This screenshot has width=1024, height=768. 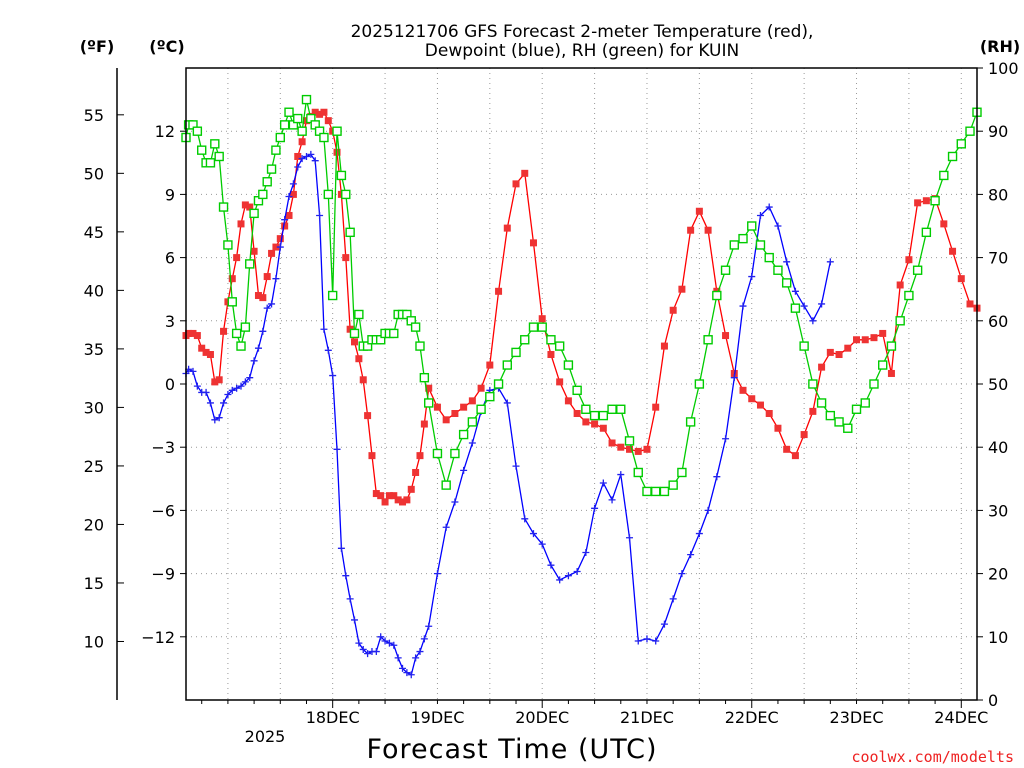 I want to click on x-tick-label: 22DEC, so click(x=752, y=717).